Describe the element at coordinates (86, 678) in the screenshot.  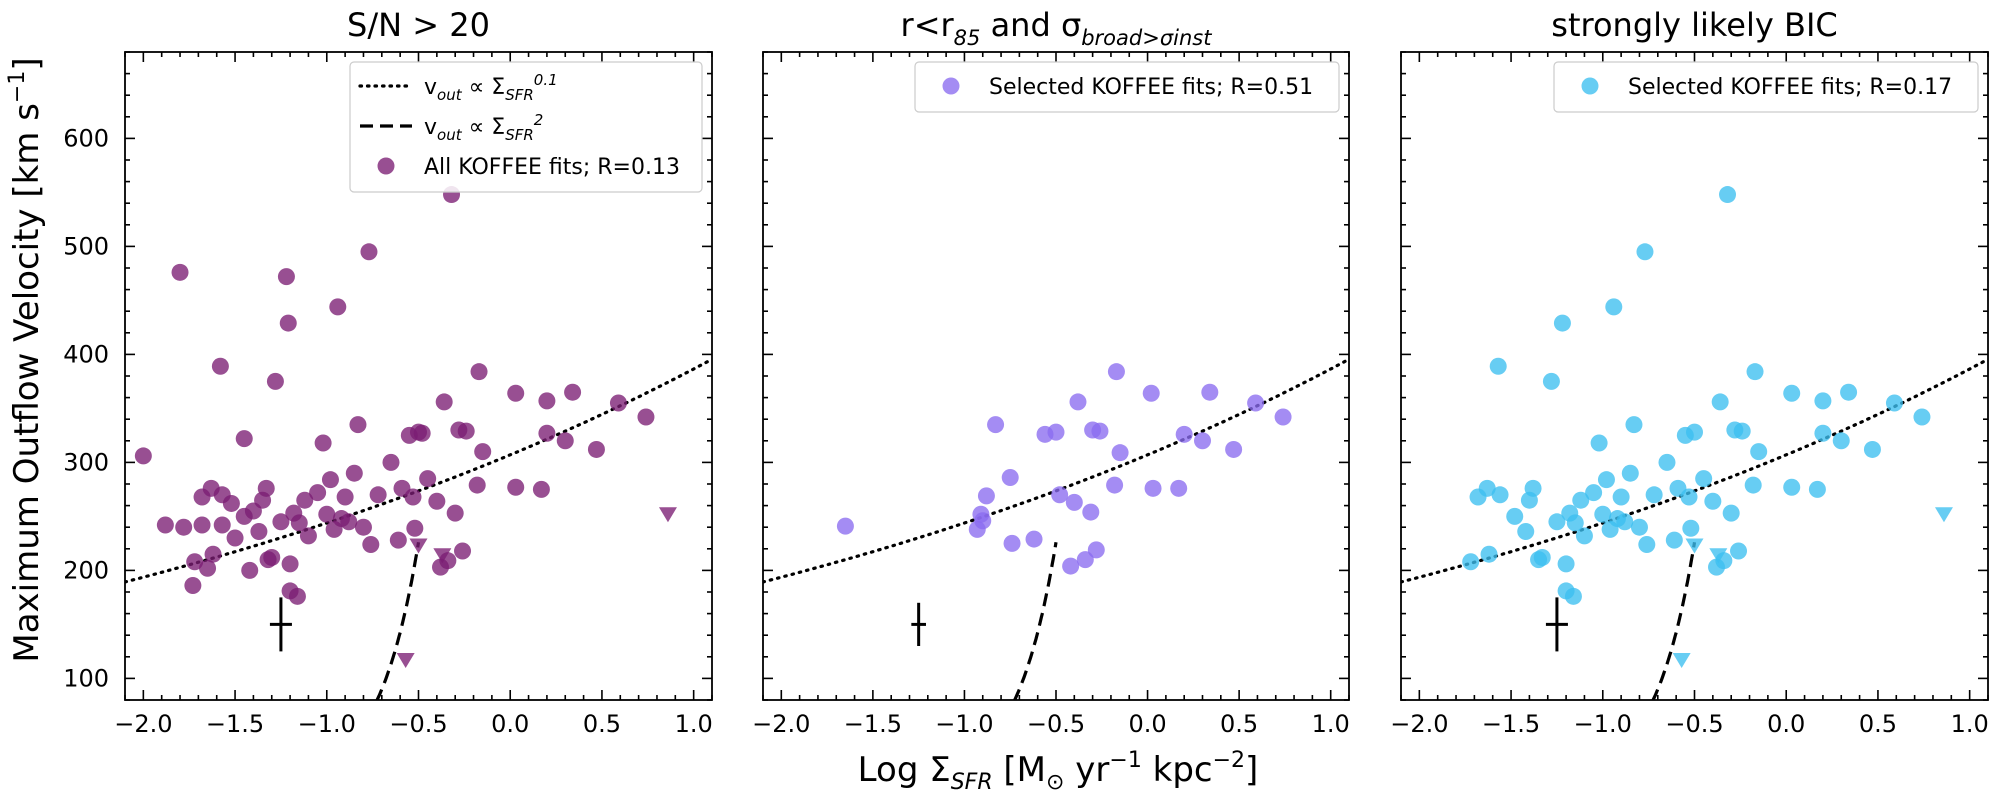
I see `y-tick-label: 100` at that location.